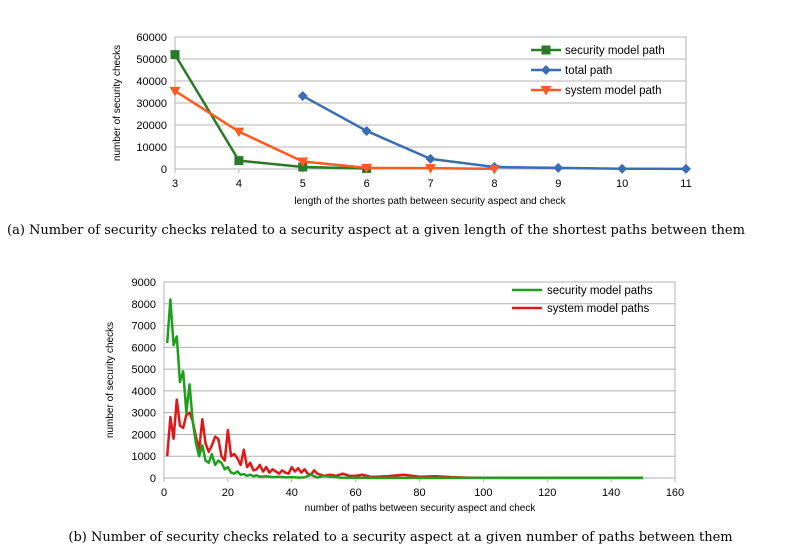 This screenshot has height=559, width=801. What do you see at coordinates (494, 184) in the screenshot?
I see `x-tick-label: 8` at bounding box center [494, 184].